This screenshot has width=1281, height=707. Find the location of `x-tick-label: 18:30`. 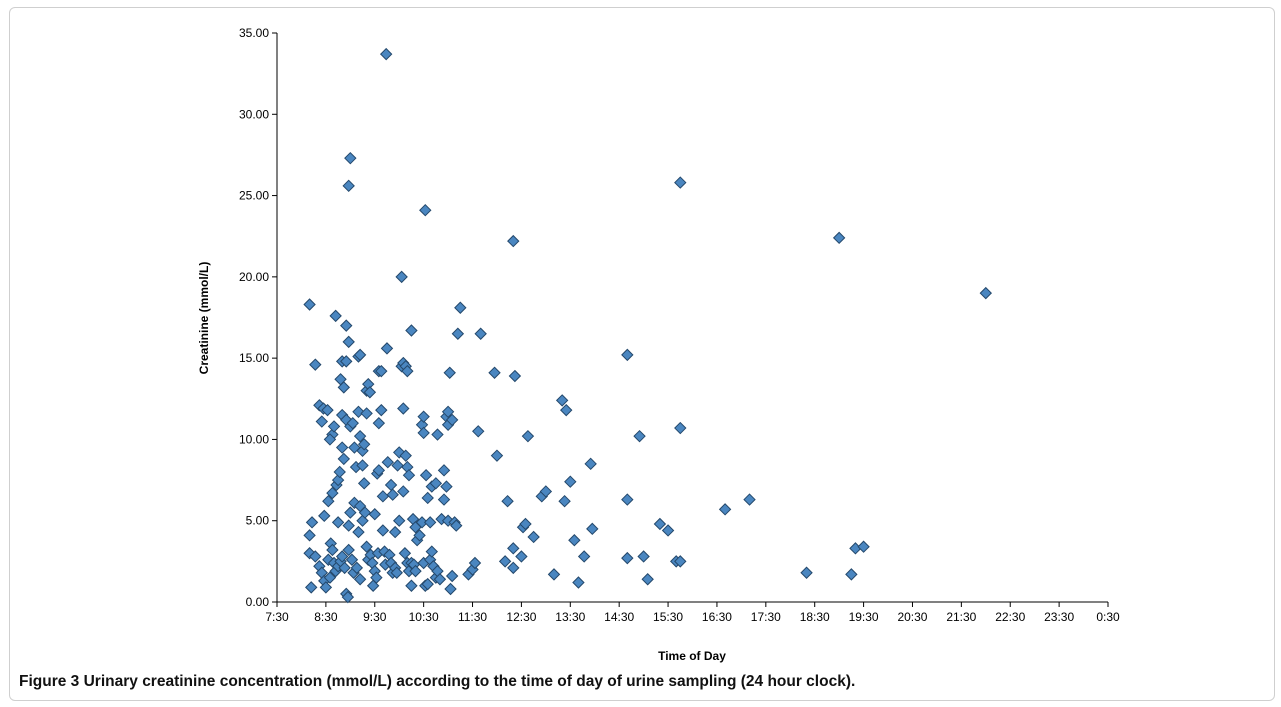

x-tick-label: 18:30 is located at coordinates (815, 617).